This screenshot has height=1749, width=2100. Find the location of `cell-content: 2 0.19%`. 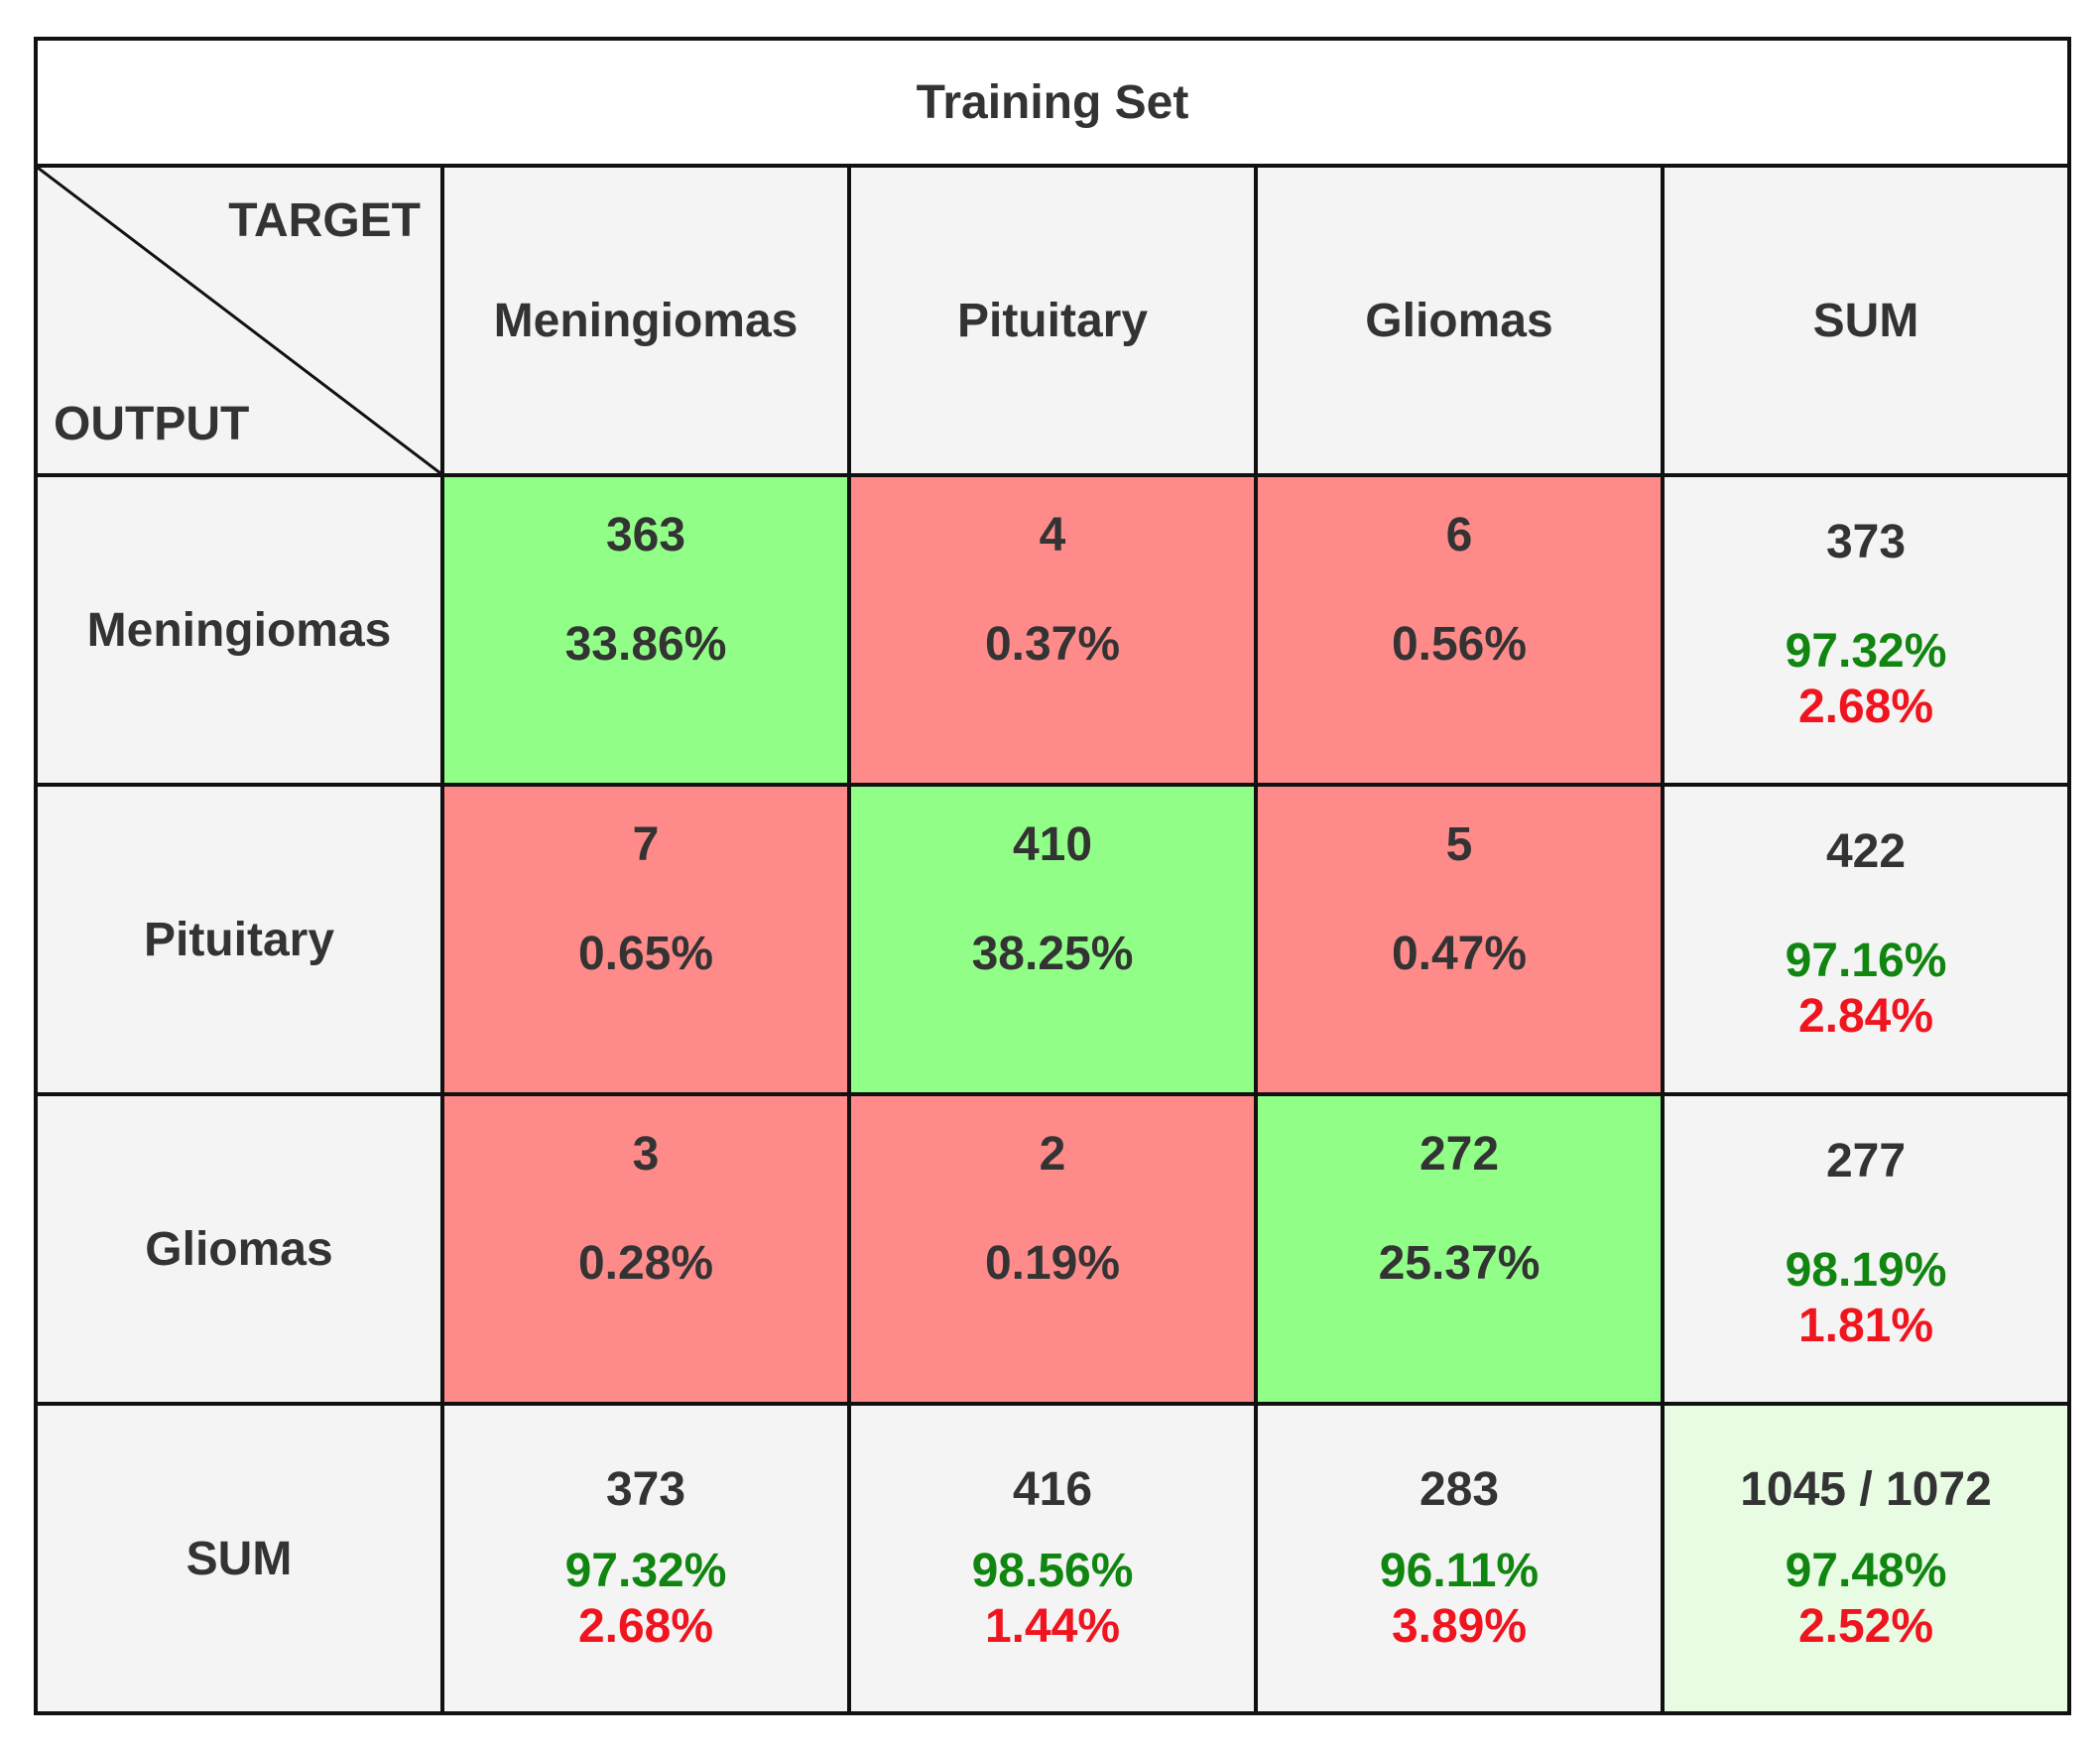

cell-content: 2 0.19% is located at coordinates (1053, 1209).